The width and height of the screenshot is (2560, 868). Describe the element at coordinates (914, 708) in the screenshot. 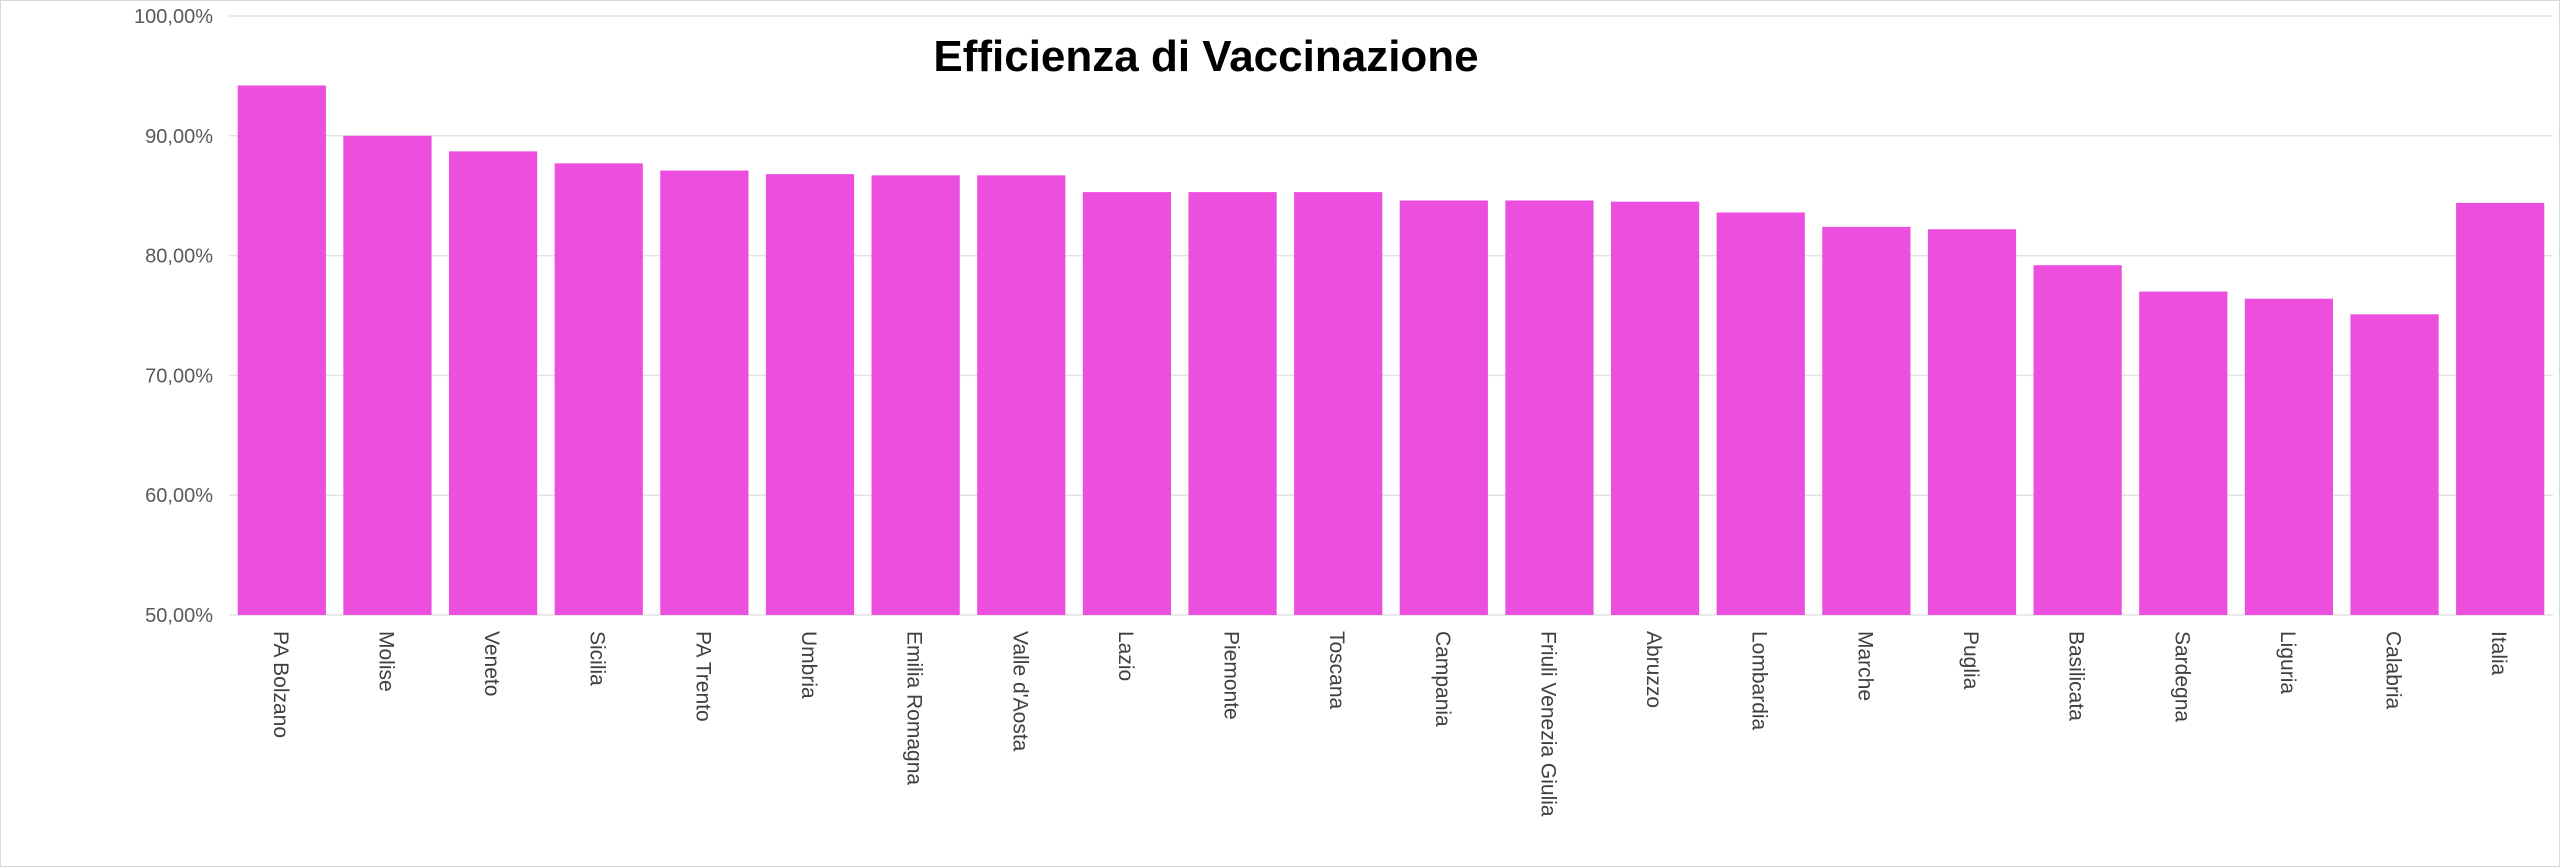

I see `x-category-label: Emilia Romagna` at that location.